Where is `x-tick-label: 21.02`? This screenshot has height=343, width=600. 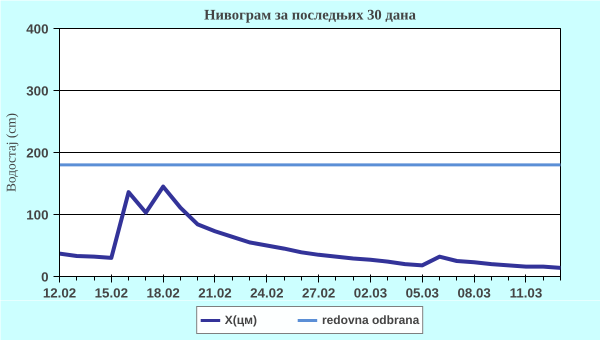
x-tick-label: 21.02 is located at coordinates (215, 293).